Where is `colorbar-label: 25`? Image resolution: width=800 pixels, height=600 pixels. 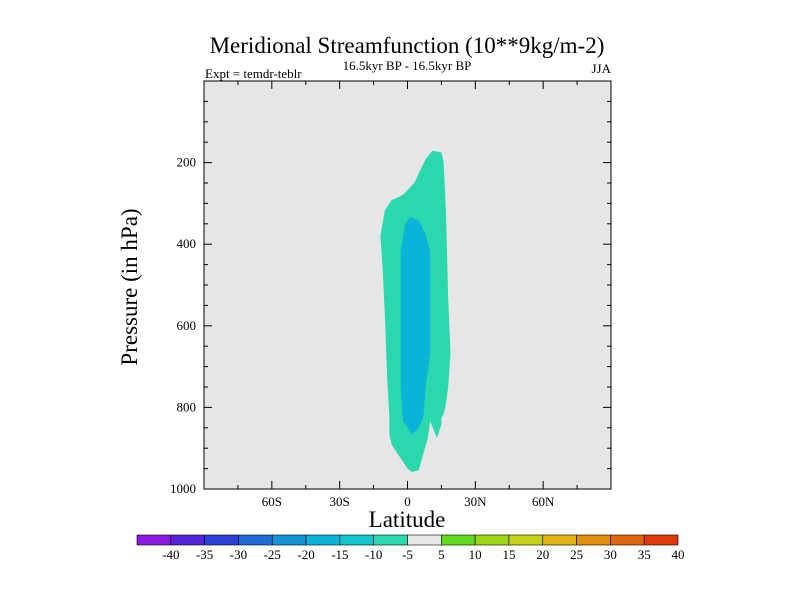
colorbar-label: 25 is located at coordinates (576, 554).